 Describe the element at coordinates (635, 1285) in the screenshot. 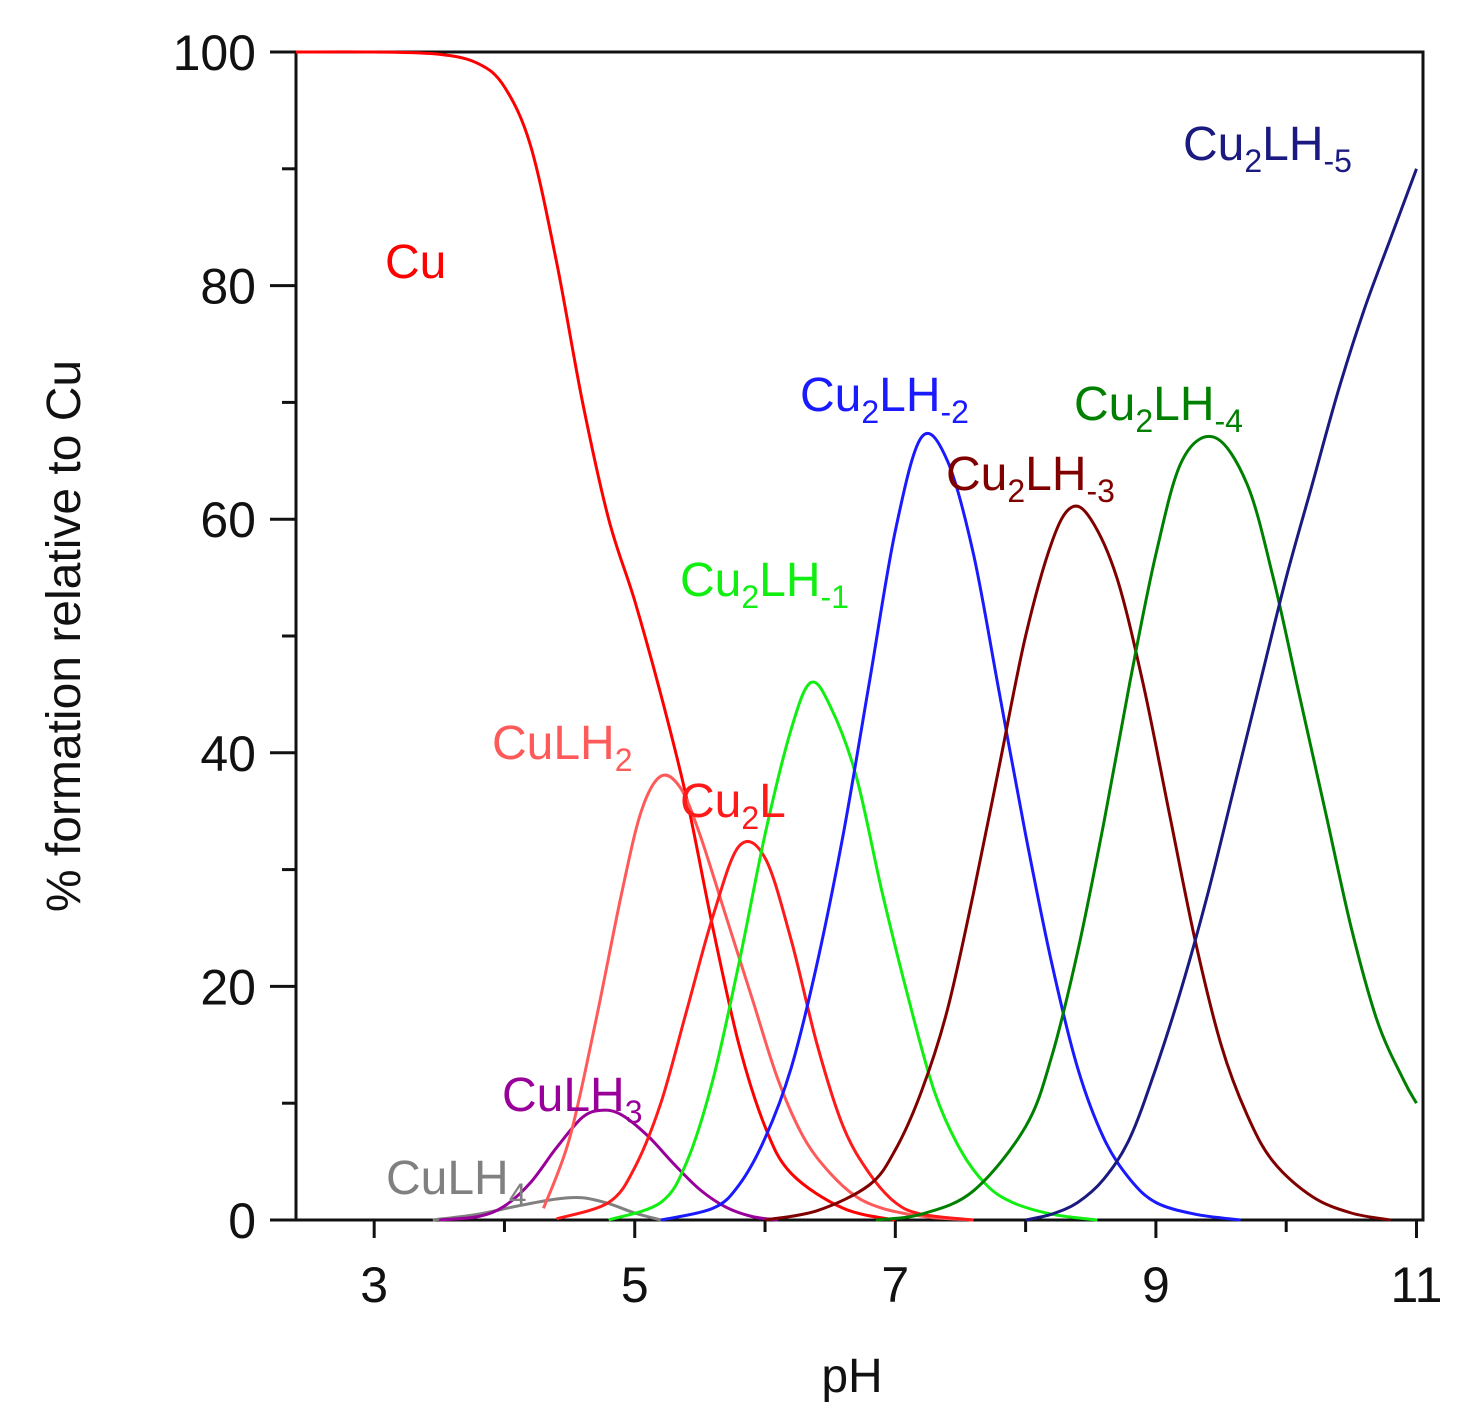

I see `x-tick-label: 5` at that location.